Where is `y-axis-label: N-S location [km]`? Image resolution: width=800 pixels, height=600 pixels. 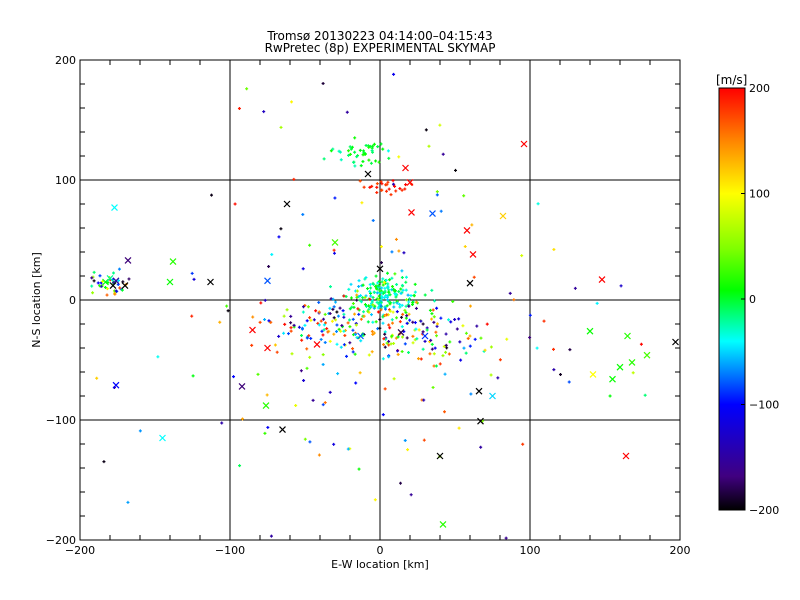
y-axis-label: N-S location [km] is located at coordinates (36, 300).